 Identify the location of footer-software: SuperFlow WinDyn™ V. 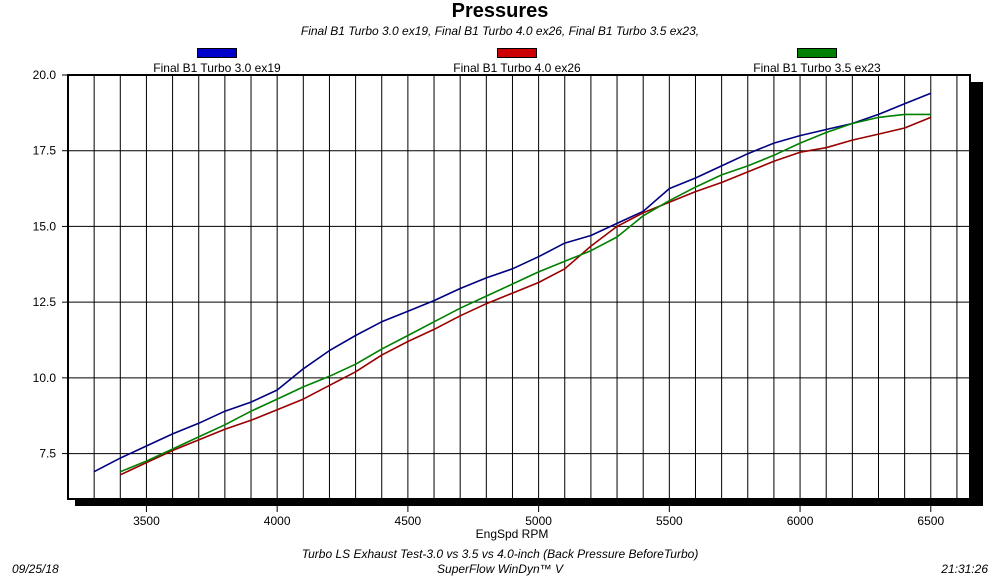
(500, 569).